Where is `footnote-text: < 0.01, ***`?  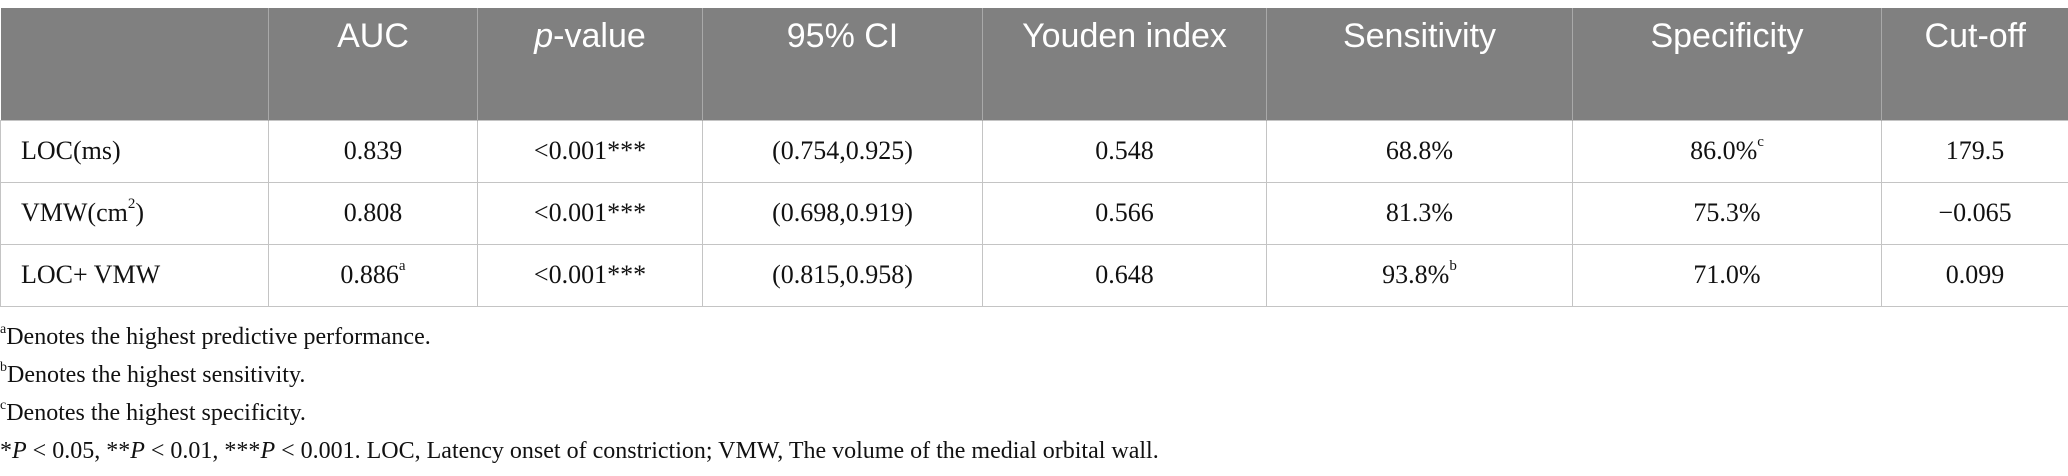 footnote-text: < 0.01, *** is located at coordinates (202, 451).